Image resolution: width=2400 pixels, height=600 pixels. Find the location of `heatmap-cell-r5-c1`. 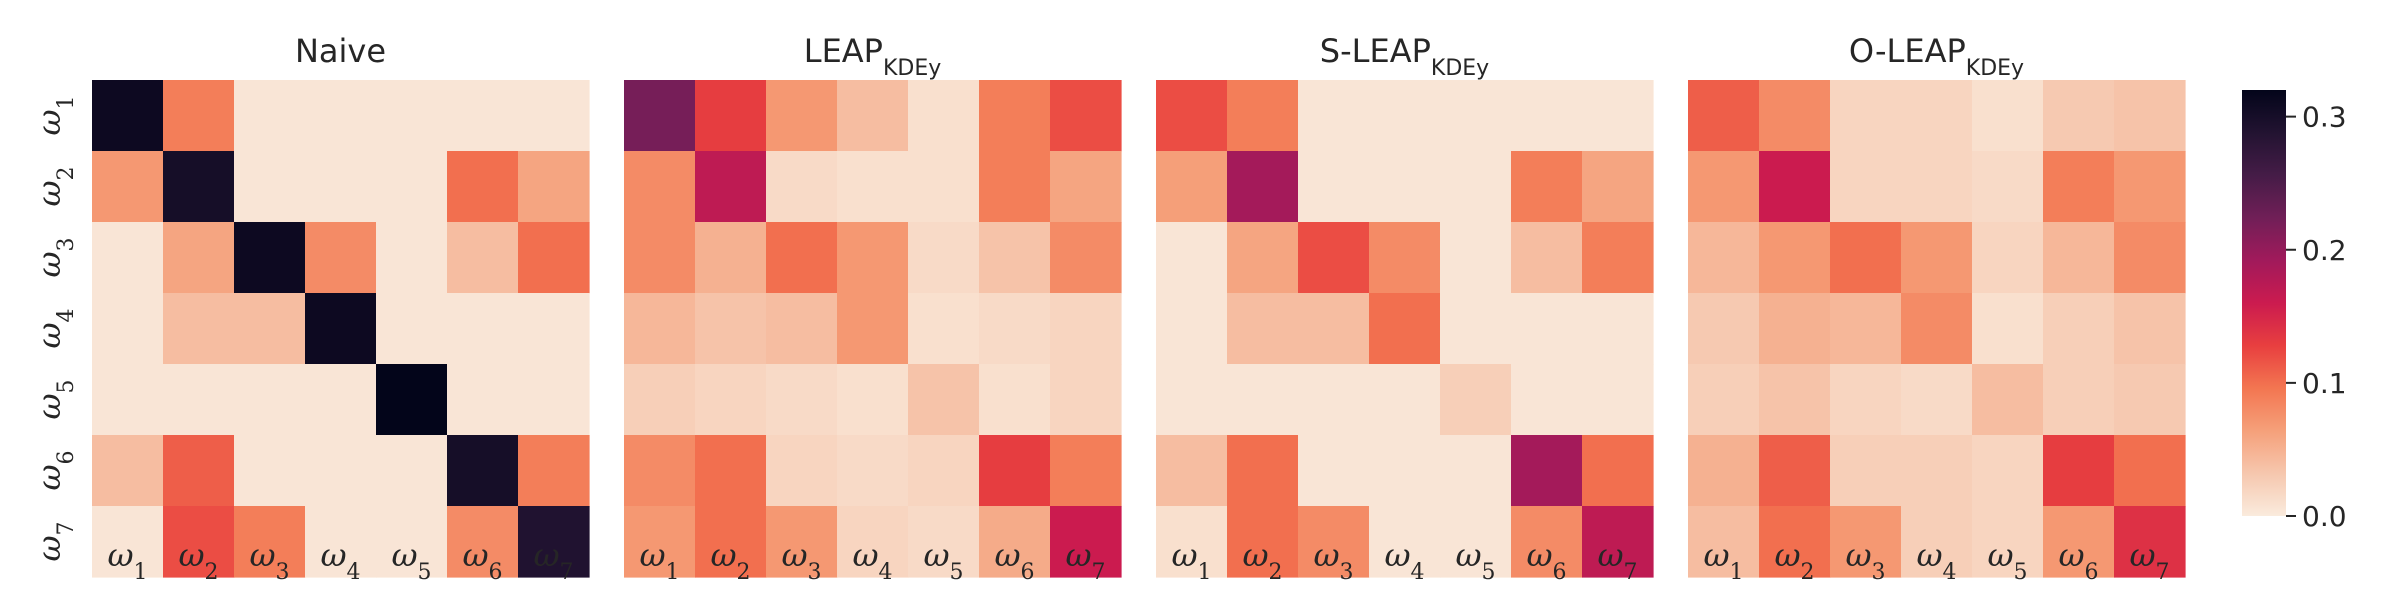

heatmap-cell-r5-c1 is located at coordinates (128, 400).